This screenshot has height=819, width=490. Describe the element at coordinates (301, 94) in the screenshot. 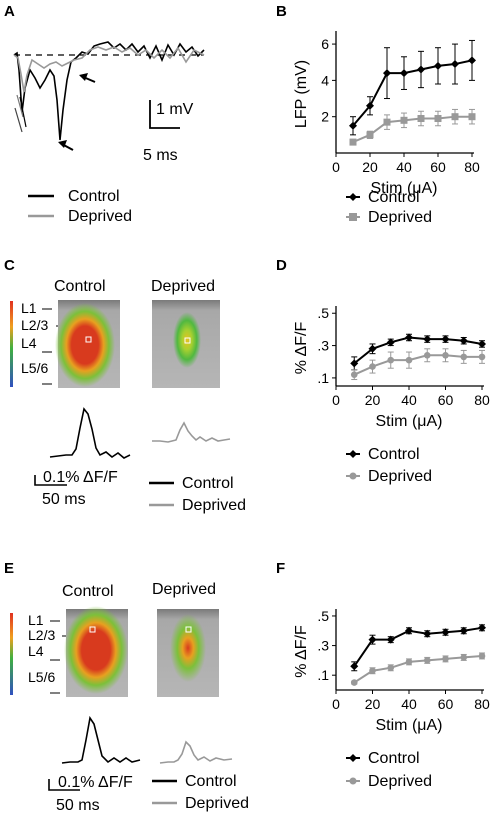

I see `y-axis-label: LFP (mV)` at that location.